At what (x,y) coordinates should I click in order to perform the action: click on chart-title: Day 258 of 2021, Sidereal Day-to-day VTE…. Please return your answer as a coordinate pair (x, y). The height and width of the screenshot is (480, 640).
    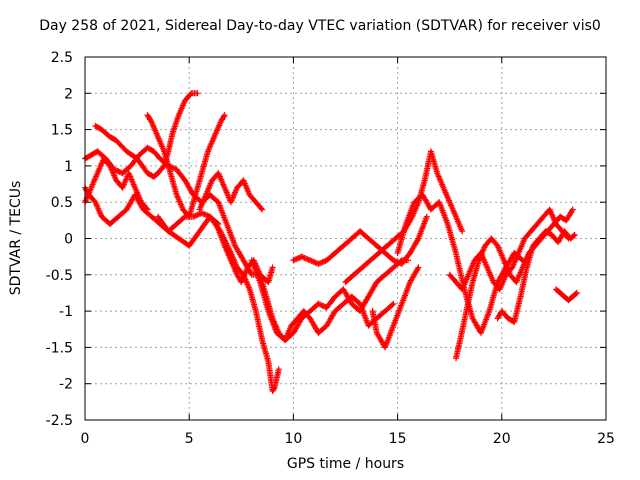
    Looking at the image, I should click on (320, 26).